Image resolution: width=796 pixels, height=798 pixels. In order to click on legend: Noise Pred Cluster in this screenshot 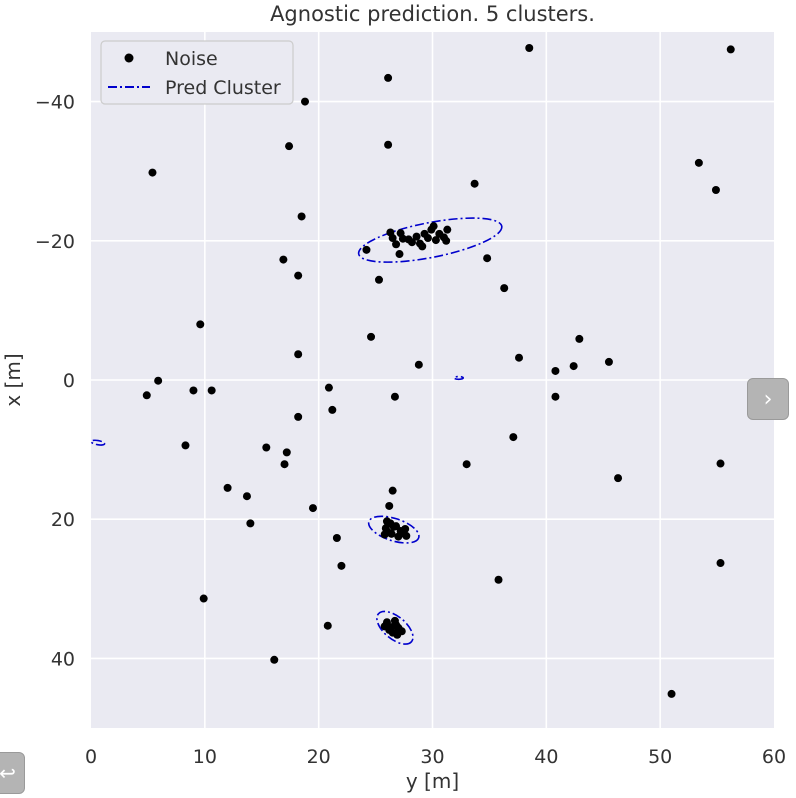, I will do `click(197, 72)`.